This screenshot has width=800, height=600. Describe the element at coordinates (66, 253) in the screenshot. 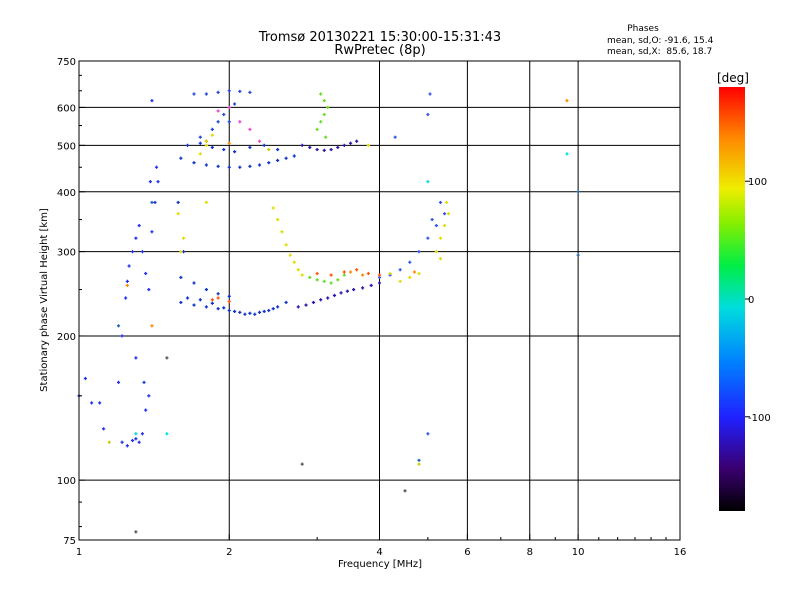

I see `y-tick-label: 300` at that location.